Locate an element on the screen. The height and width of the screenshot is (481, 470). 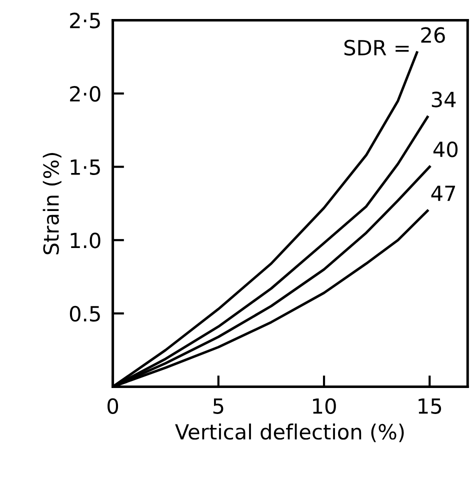
x-tick-label: 15 is located at coordinates (430, 406).